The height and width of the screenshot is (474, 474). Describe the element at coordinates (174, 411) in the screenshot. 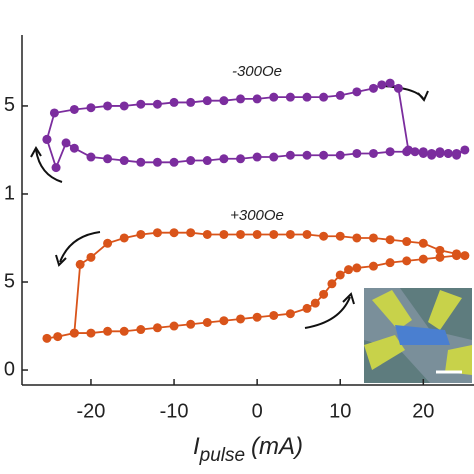

I see `x-tick-label: -10` at that location.